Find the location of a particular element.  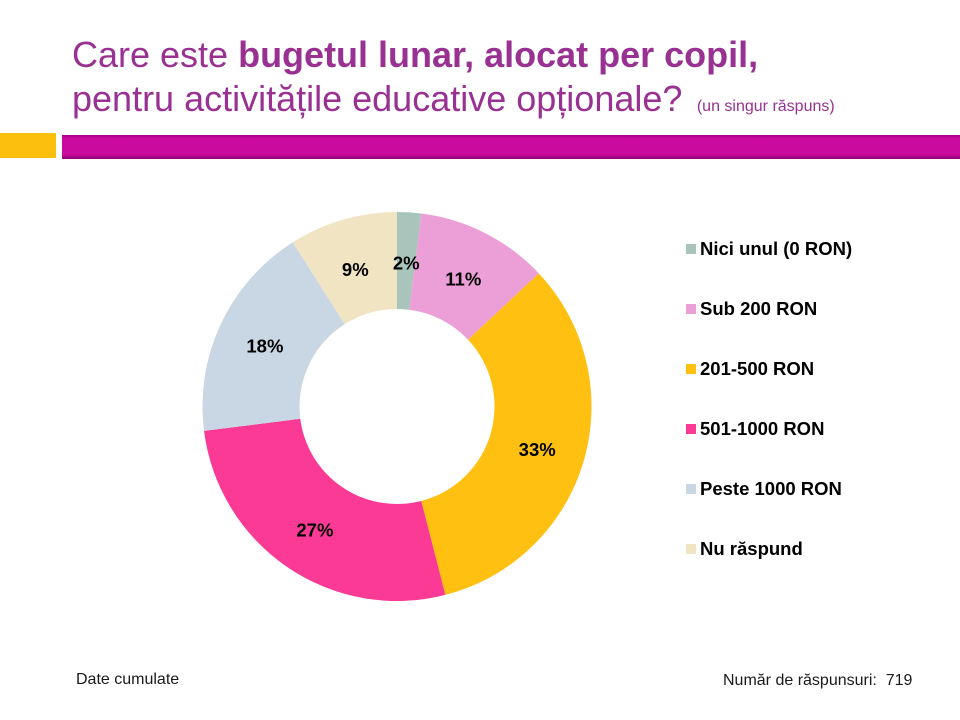

svg-text: 27% is located at coordinates (314, 529).